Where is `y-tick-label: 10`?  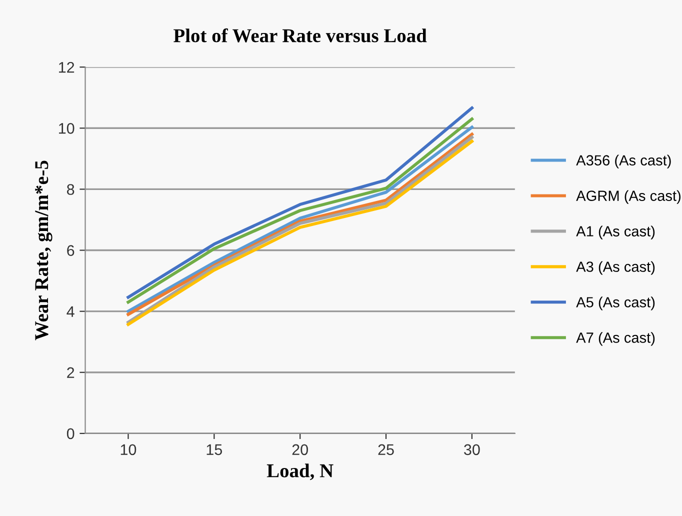 y-tick-label: 10 is located at coordinates (66, 128).